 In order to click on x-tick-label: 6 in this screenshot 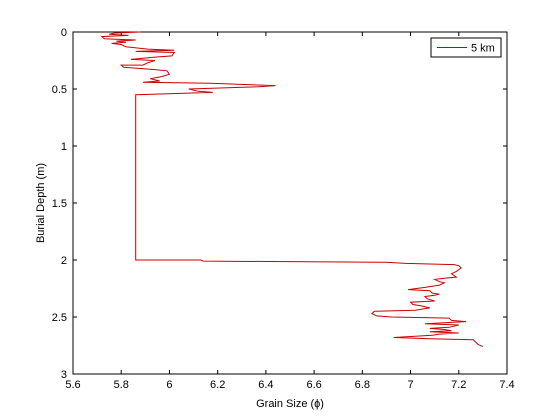, I will do `click(169, 385)`.